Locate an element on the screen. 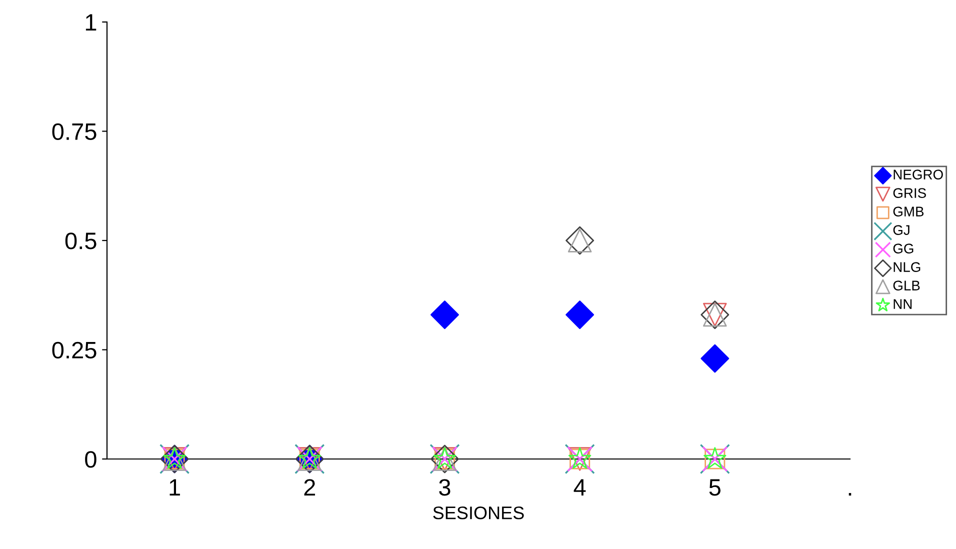 This screenshot has height=549, width=956. x-tick-label: . is located at coordinates (850, 494).